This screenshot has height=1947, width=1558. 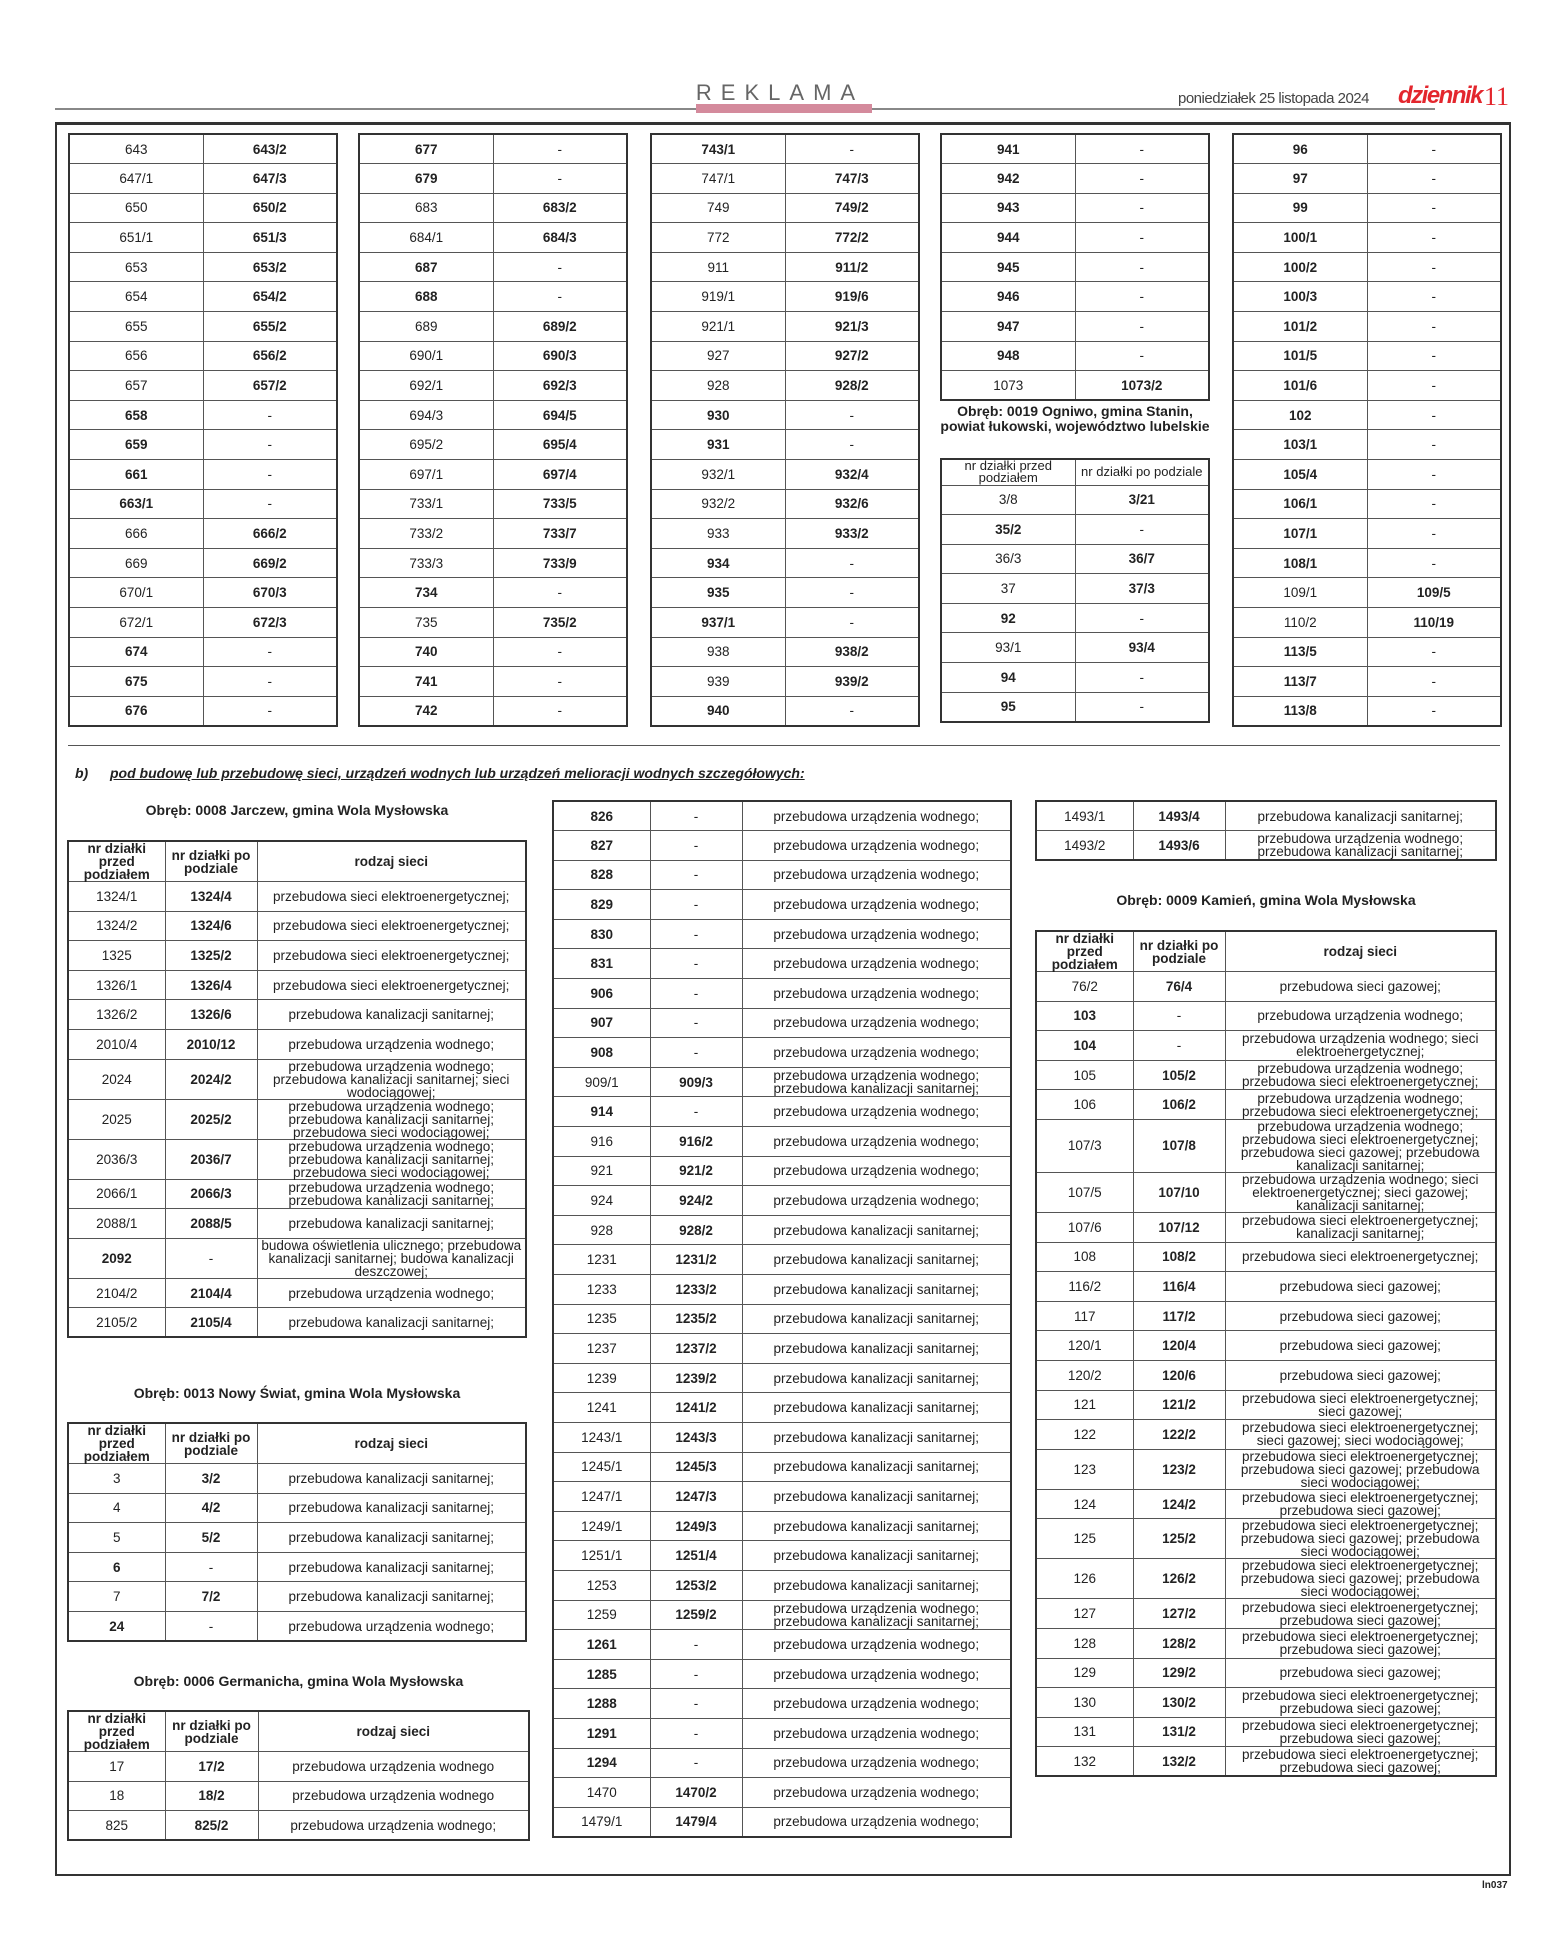 I want to click on parcel-before: 939, so click(x=718, y=681).